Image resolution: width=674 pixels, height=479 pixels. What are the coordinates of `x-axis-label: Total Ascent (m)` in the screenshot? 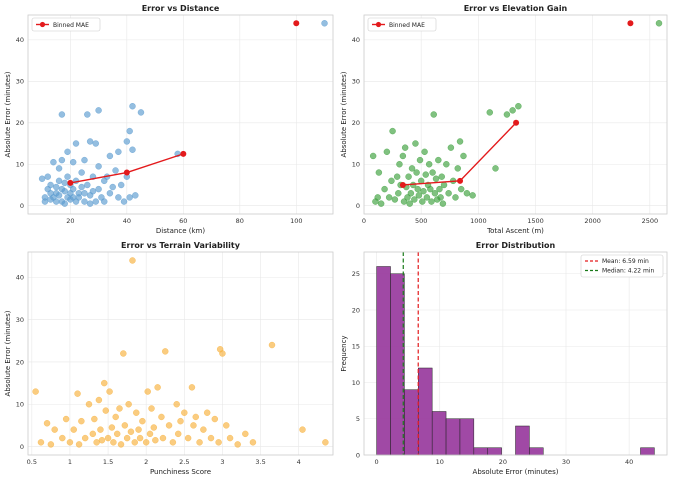 It's located at (515, 231).